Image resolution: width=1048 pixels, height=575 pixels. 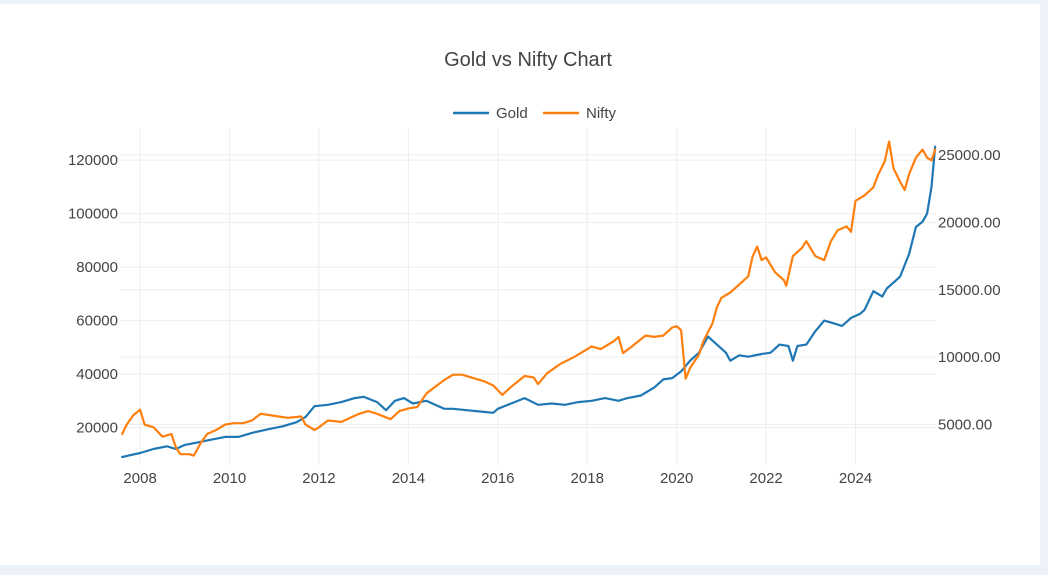 What do you see at coordinates (965, 425) in the screenshot?
I see `y-right-tick-label-5000: 5000.00` at bounding box center [965, 425].